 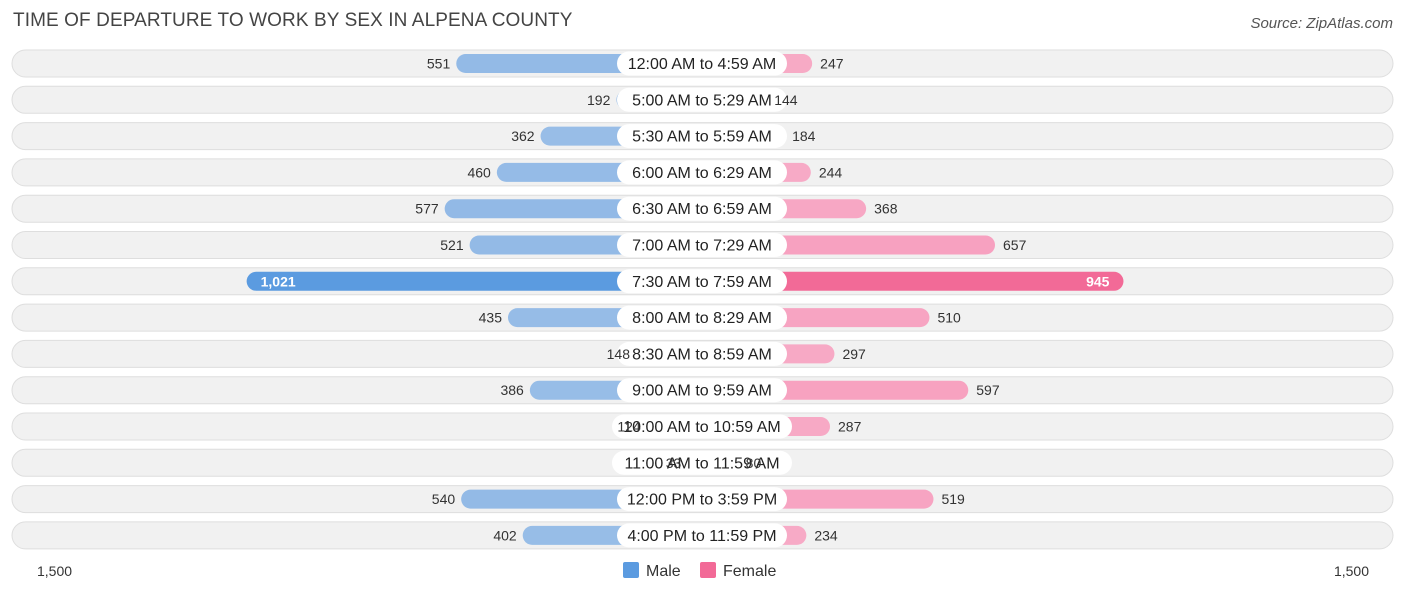 I want to click on category-label: 6:30 AM to 6:59 AM, so click(x=702, y=209).